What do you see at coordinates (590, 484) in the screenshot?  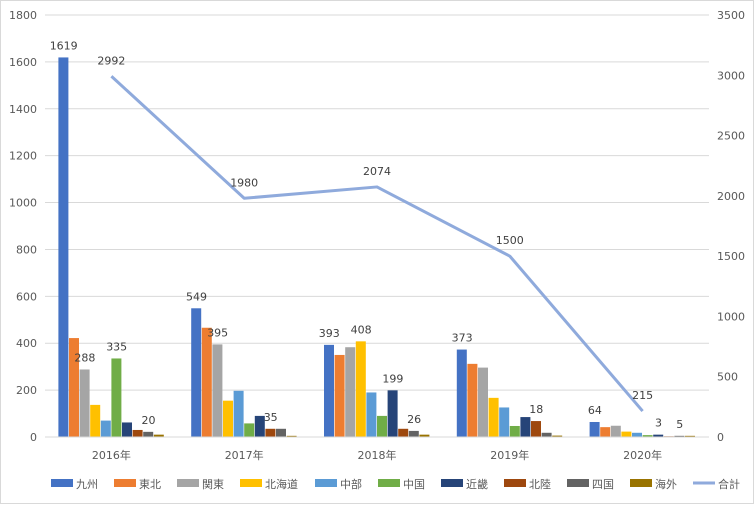 I see `legend-item: 四国` at bounding box center [590, 484].